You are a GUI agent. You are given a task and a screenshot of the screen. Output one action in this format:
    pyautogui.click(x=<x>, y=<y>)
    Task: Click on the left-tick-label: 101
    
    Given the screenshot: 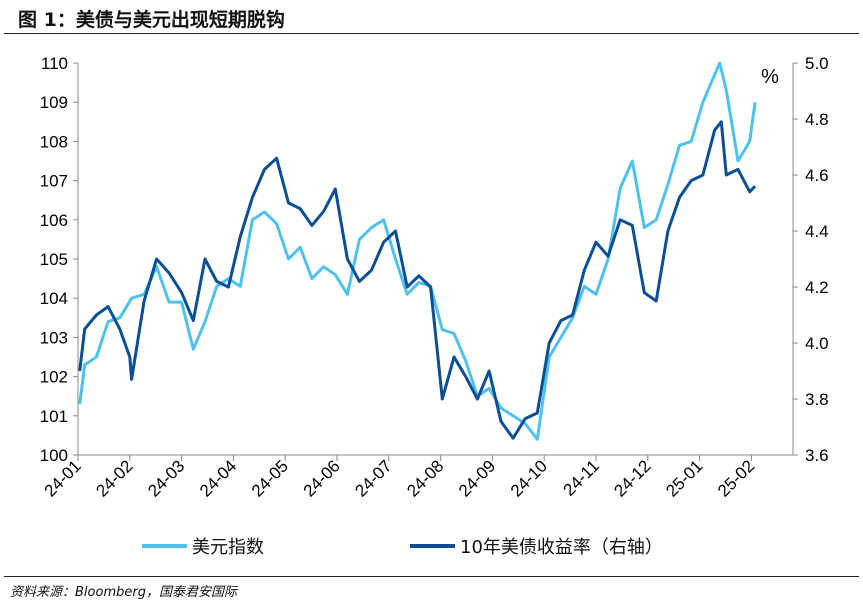 What is the action you would take?
    pyautogui.click(x=54, y=416)
    